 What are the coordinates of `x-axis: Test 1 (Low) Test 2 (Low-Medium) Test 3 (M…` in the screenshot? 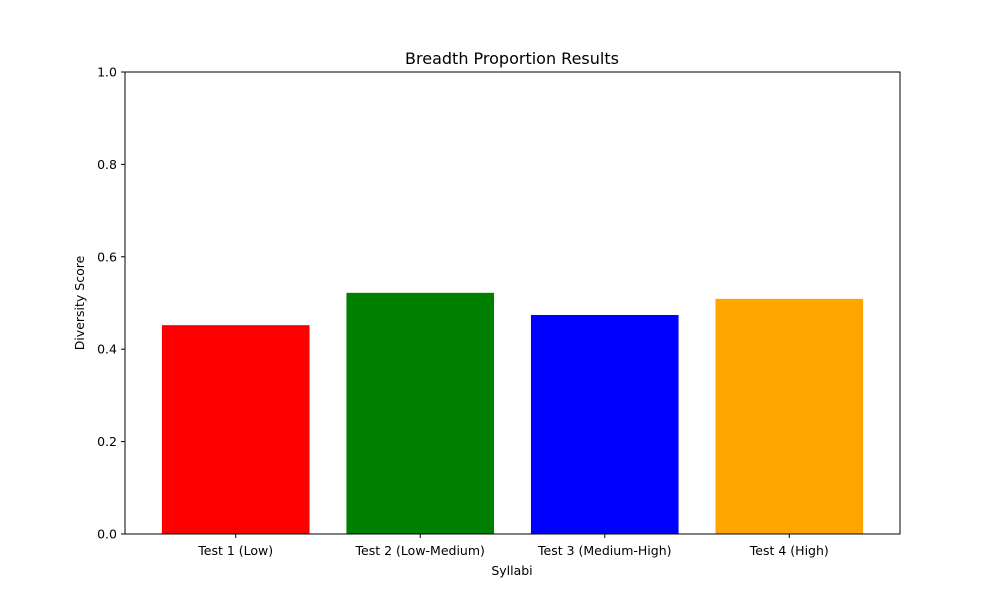 It's located at (513, 546).